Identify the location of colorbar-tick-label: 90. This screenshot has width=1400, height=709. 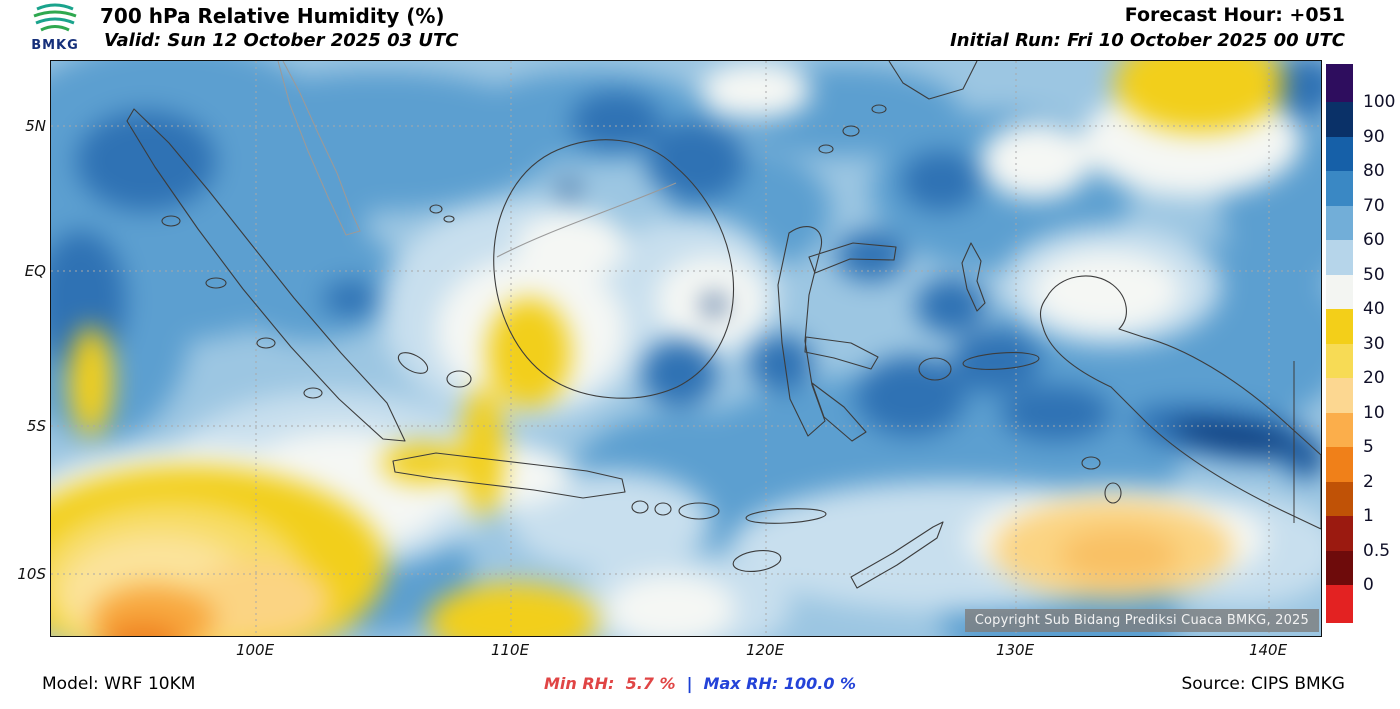
(1374, 136).